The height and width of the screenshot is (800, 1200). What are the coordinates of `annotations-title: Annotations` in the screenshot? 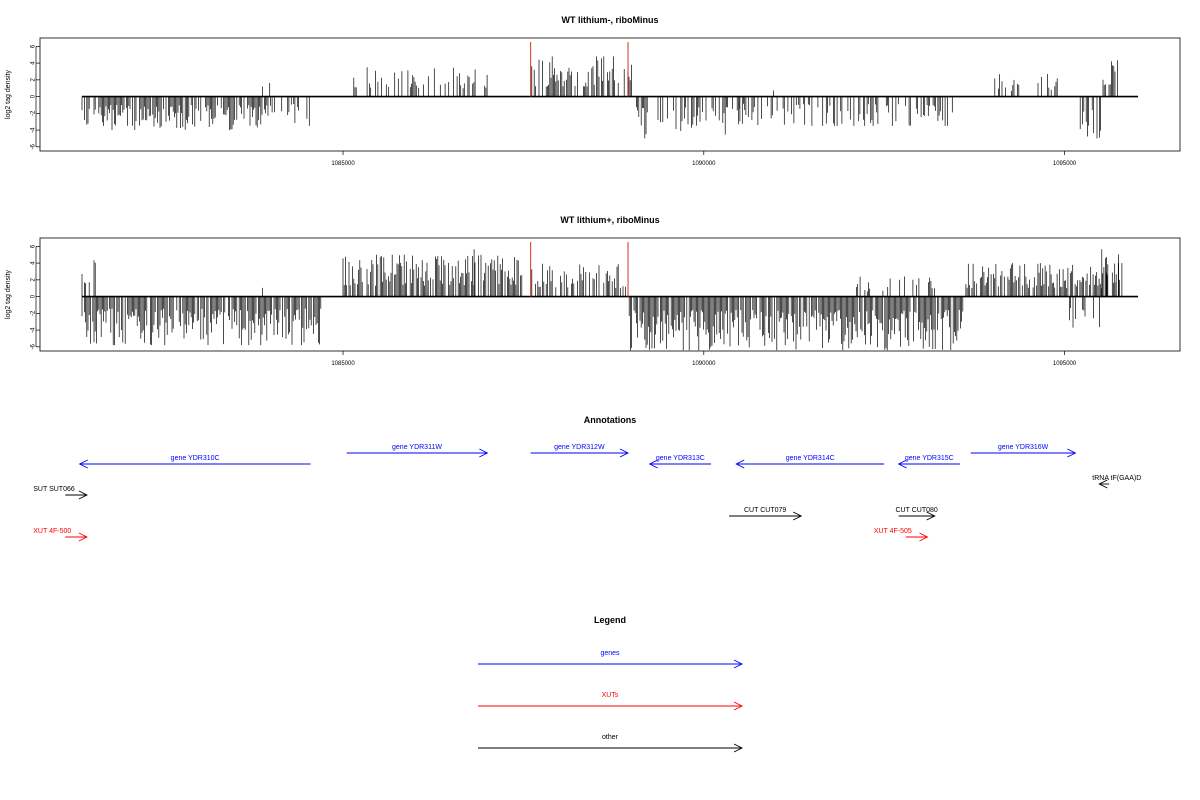 It's located at (610, 420).